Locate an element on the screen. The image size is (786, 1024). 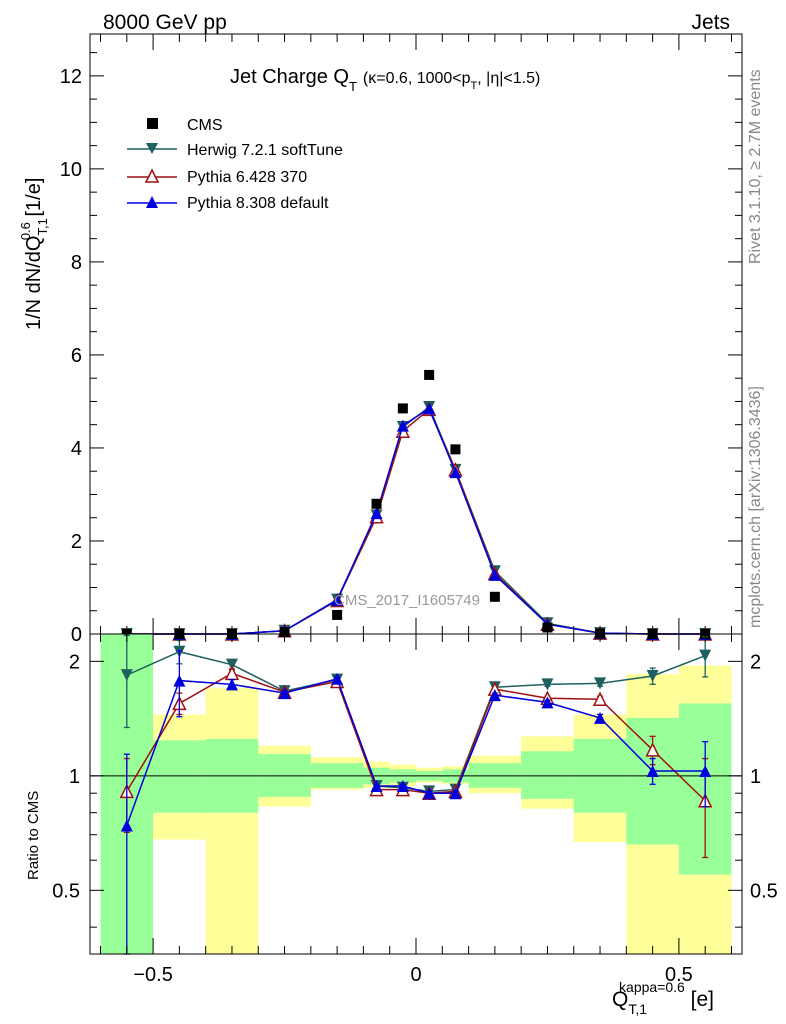
legend-label-herwig: Herwig 7.2.1 softTune is located at coordinates (265, 150).